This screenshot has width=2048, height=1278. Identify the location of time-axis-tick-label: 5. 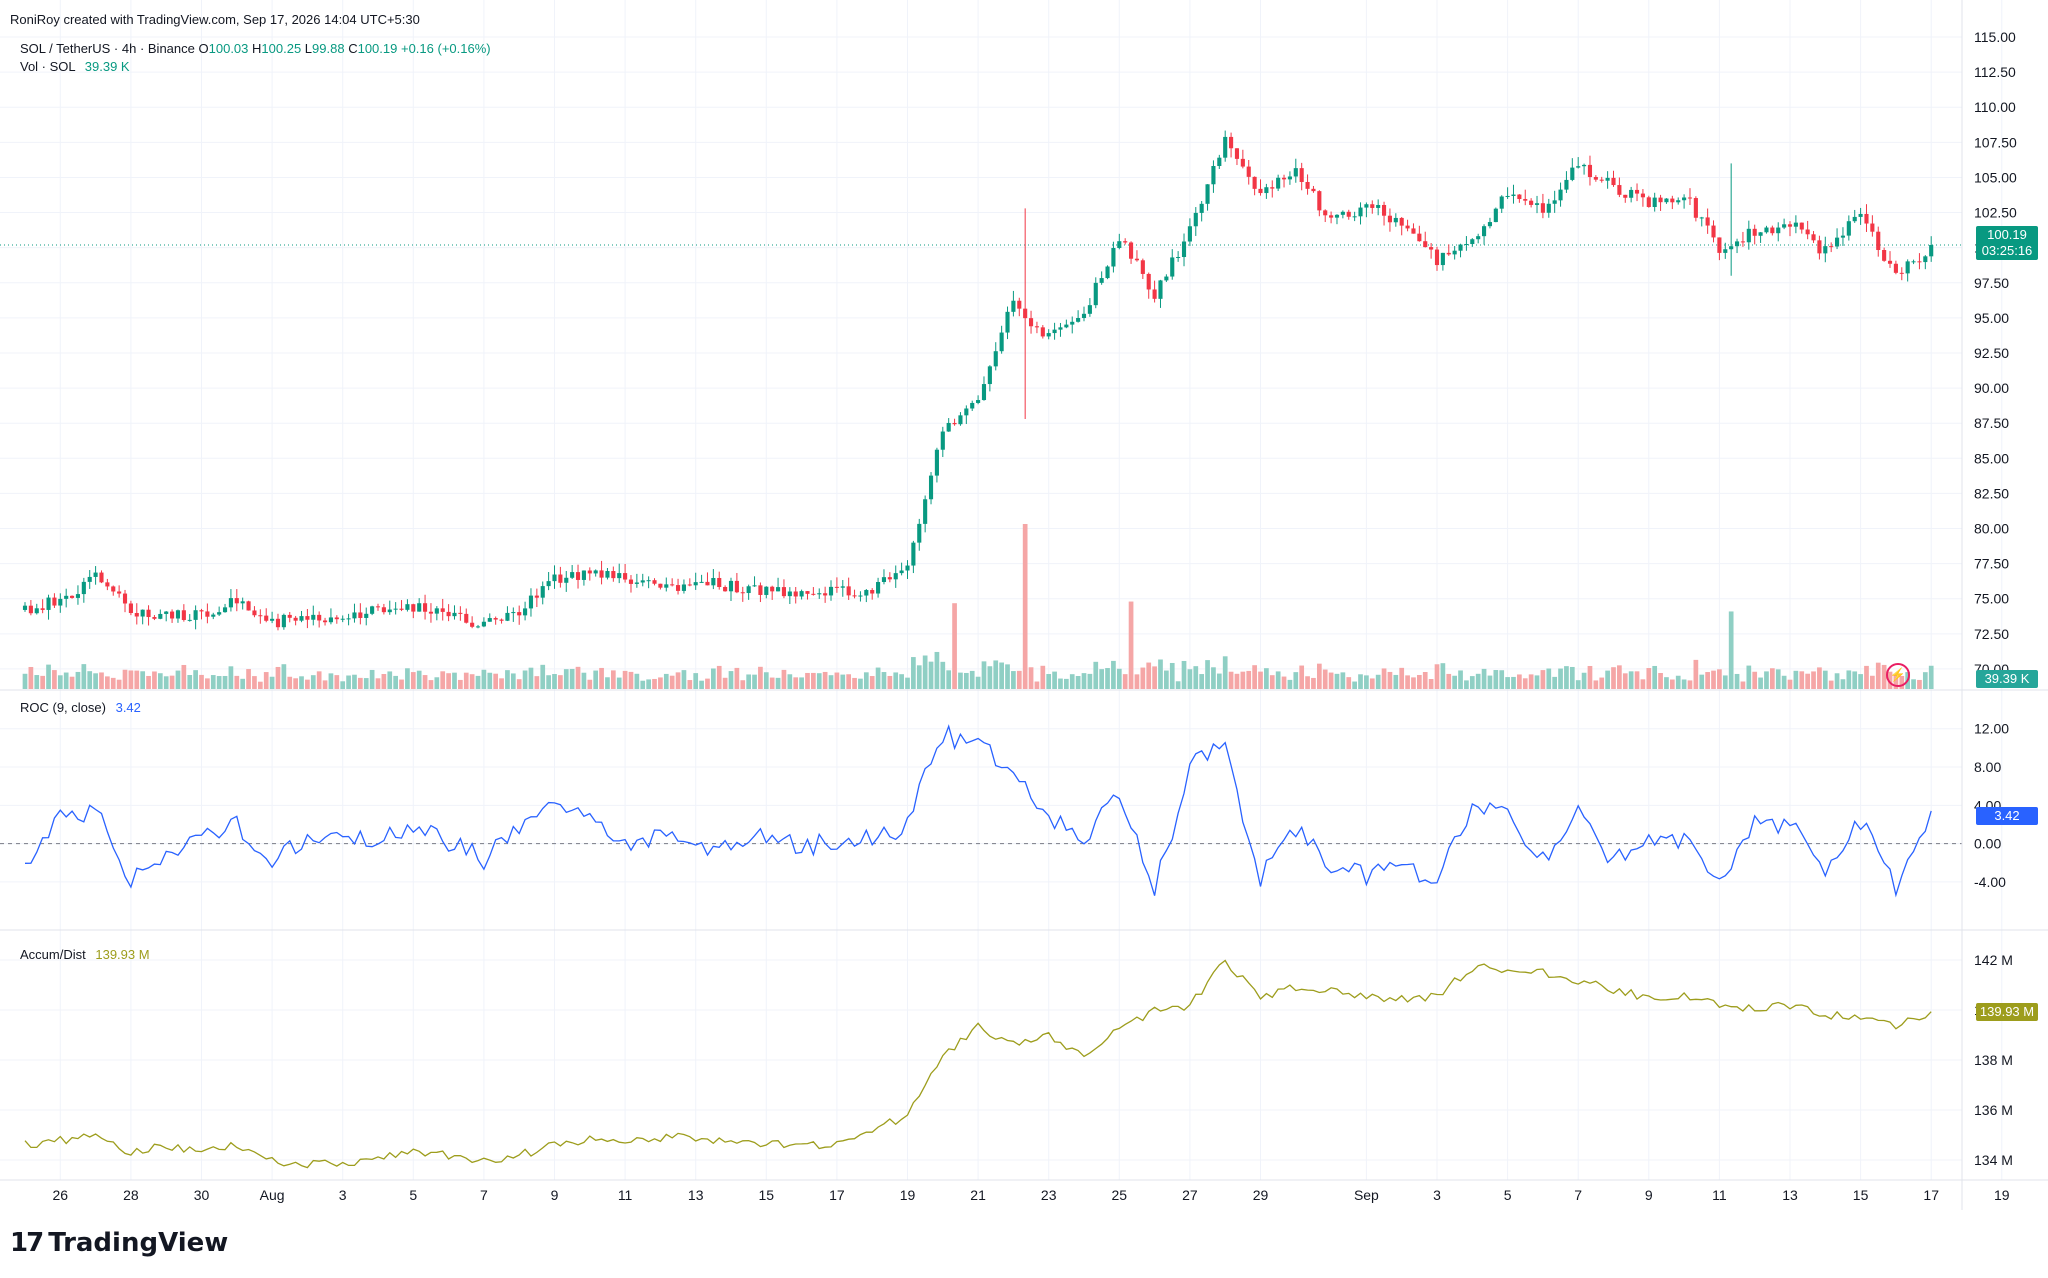
(1508, 1195).